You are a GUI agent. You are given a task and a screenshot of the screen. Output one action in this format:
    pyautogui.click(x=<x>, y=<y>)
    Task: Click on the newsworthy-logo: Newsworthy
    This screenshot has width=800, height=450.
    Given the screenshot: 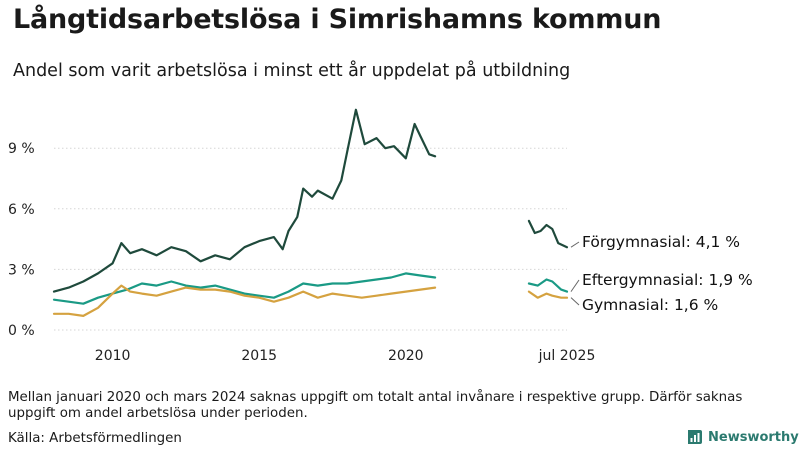 What is the action you would take?
    pyautogui.click(x=742, y=437)
    